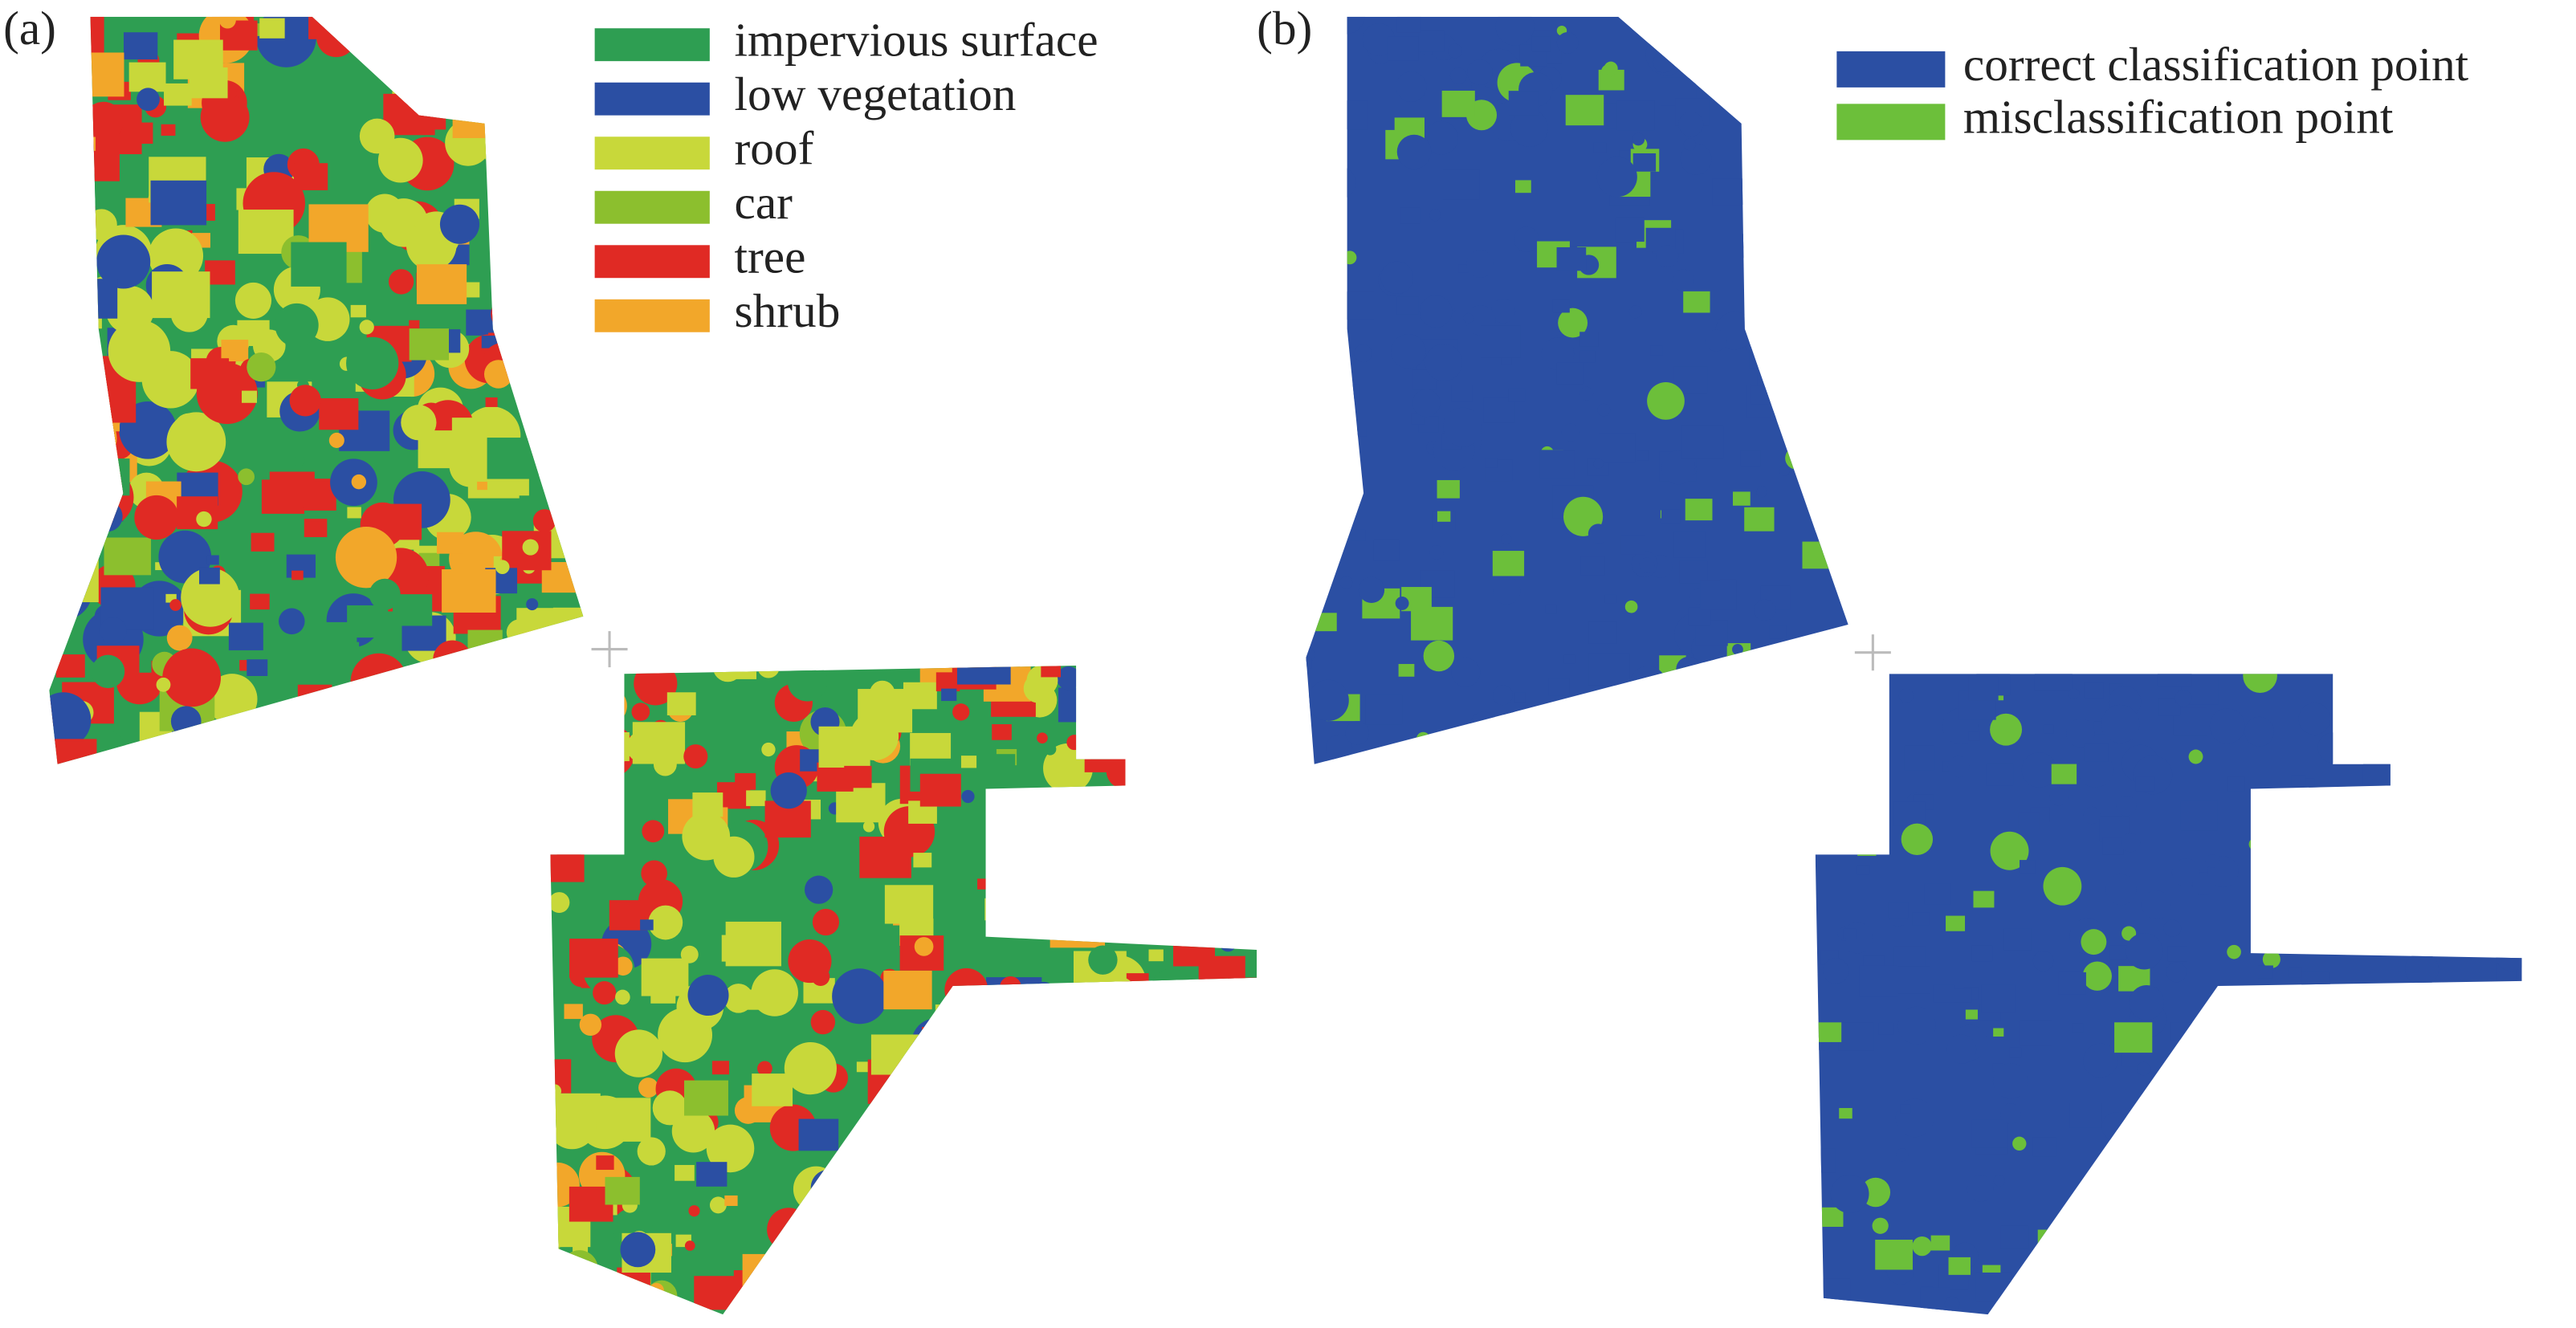 The width and height of the screenshot is (2576, 1328). I want to click on legend-swatch, so click(652, 99).